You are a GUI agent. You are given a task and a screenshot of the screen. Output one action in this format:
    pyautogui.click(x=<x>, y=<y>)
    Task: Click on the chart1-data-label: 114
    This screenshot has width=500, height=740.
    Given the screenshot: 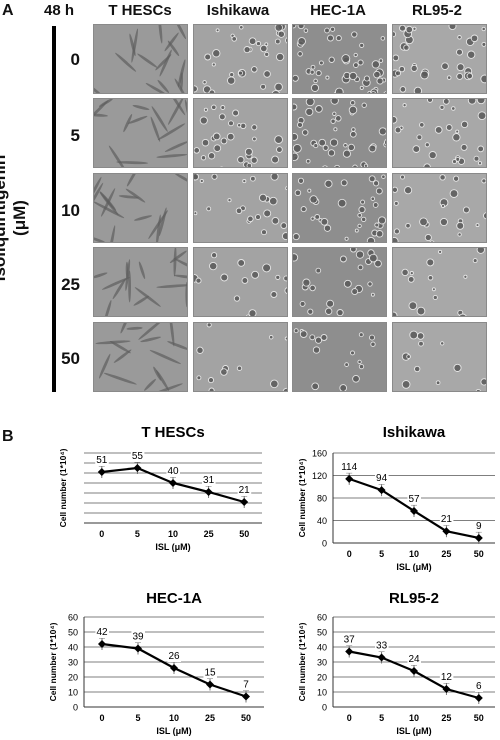 What is the action you would take?
    pyautogui.click(x=349, y=467)
    